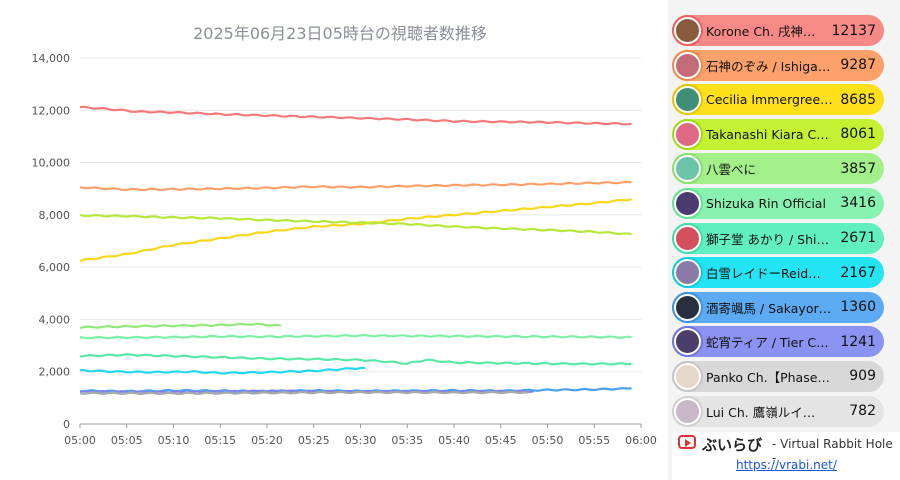 The height and width of the screenshot is (480, 900). What do you see at coordinates (858, 168) in the screenshot?
I see `viewer-count: 3857` at bounding box center [858, 168].